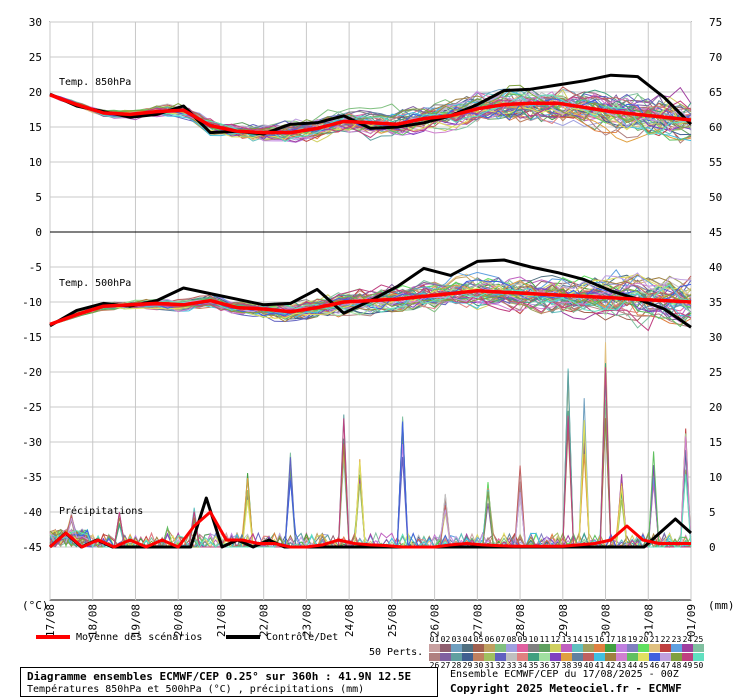 Image resolution: width=740 pixels, height=700 pixels. Describe the element at coordinates (35, 127) in the screenshot. I see `left-tick-label: 15` at that location.